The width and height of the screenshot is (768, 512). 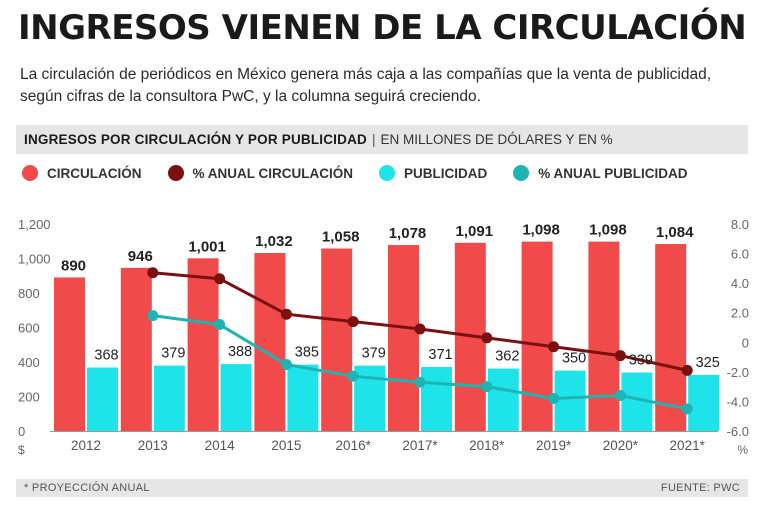 I want to click on legend-label: CIRCULACIÓN, so click(x=94, y=173).